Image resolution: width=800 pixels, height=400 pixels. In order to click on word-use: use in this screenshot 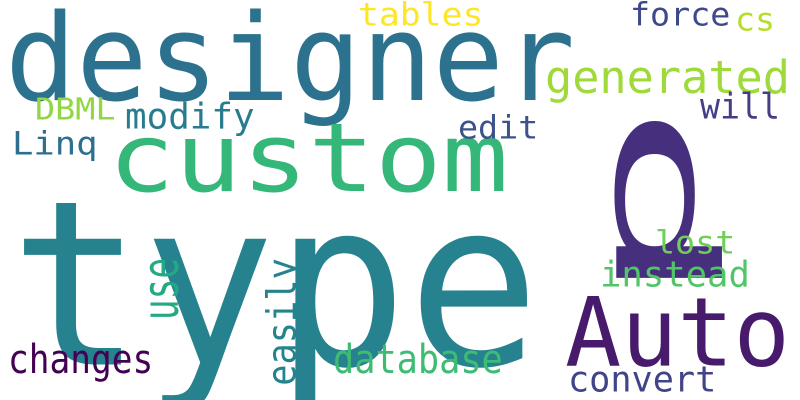, I will do `click(162, 289)`.